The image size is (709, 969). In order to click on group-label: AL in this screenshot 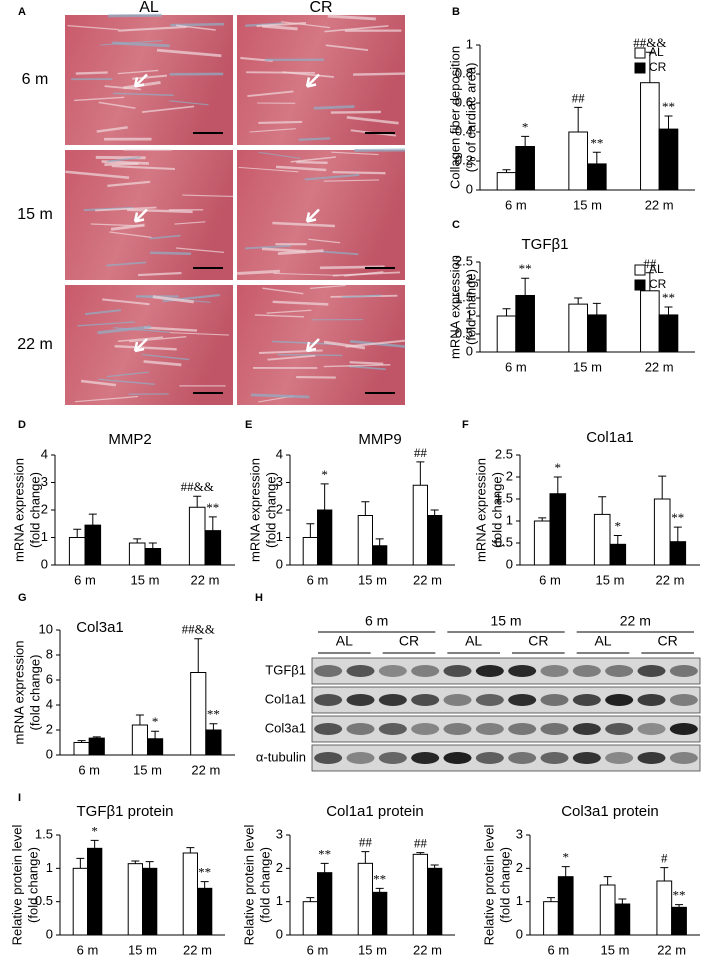, I will do `click(602, 641)`.